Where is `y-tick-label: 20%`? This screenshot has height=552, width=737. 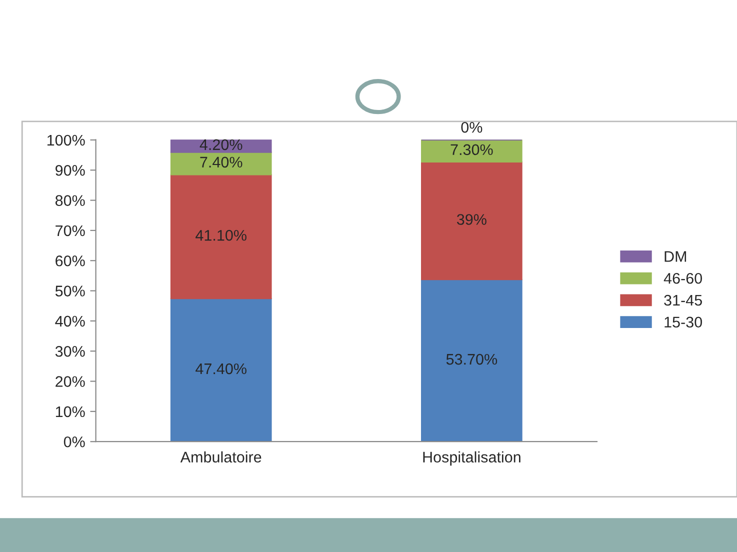 y-tick-label: 20% is located at coordinates (70, 381).